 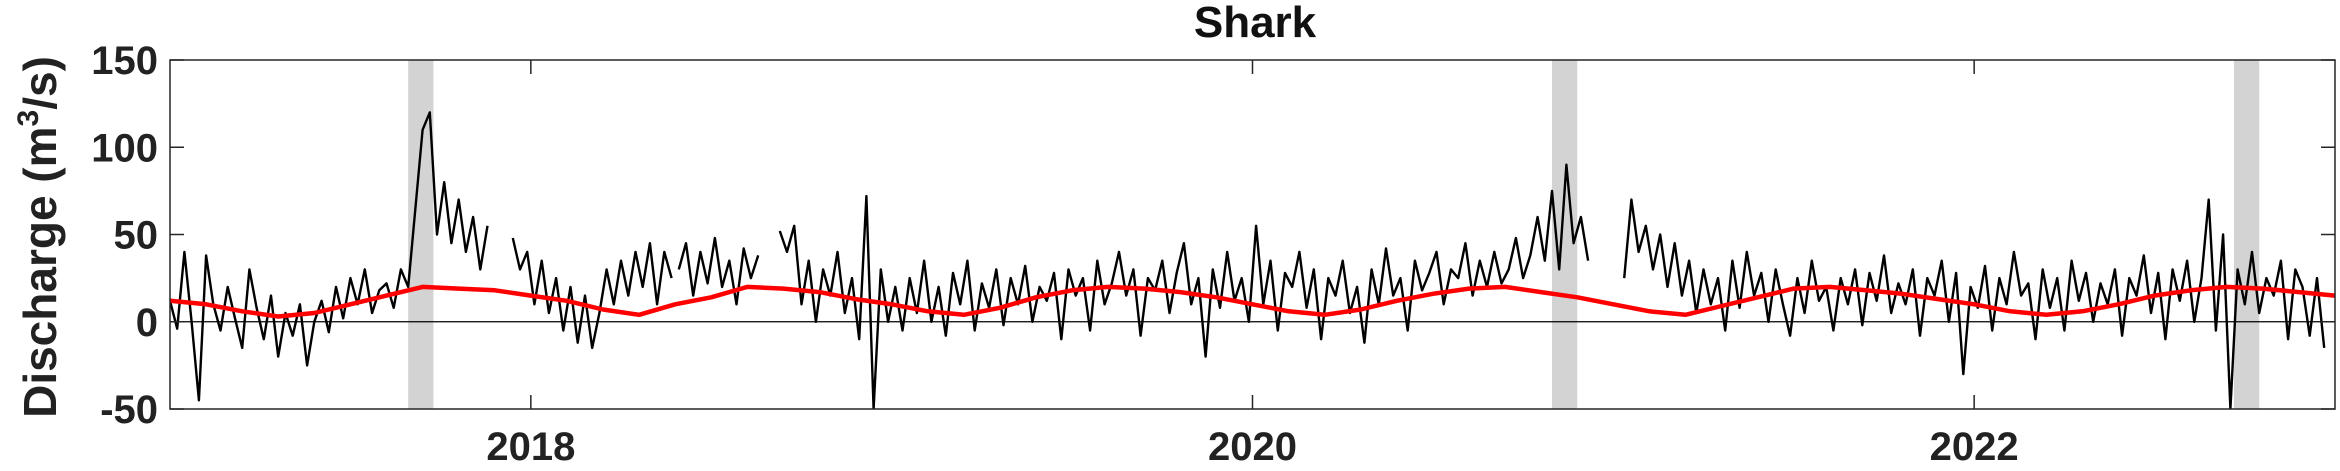 What do you see at coordinates (40, 83) in the screenshot?
I see `y-axis-label-suffix: /s)` at bounding box center [40, 83].